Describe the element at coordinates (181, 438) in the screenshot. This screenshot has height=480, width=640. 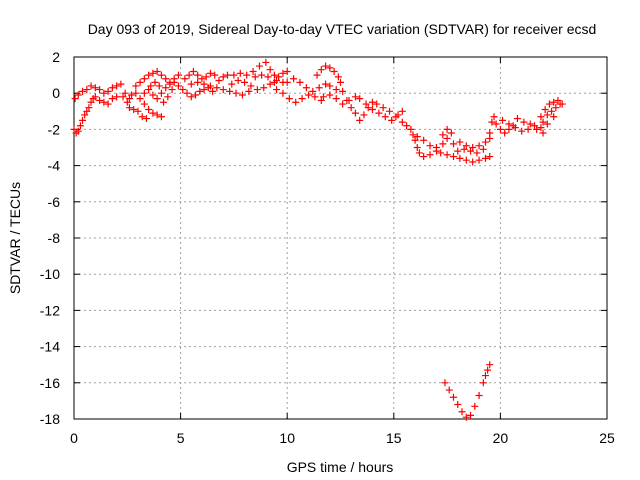
I see `x-tick-label: 5` at that location.